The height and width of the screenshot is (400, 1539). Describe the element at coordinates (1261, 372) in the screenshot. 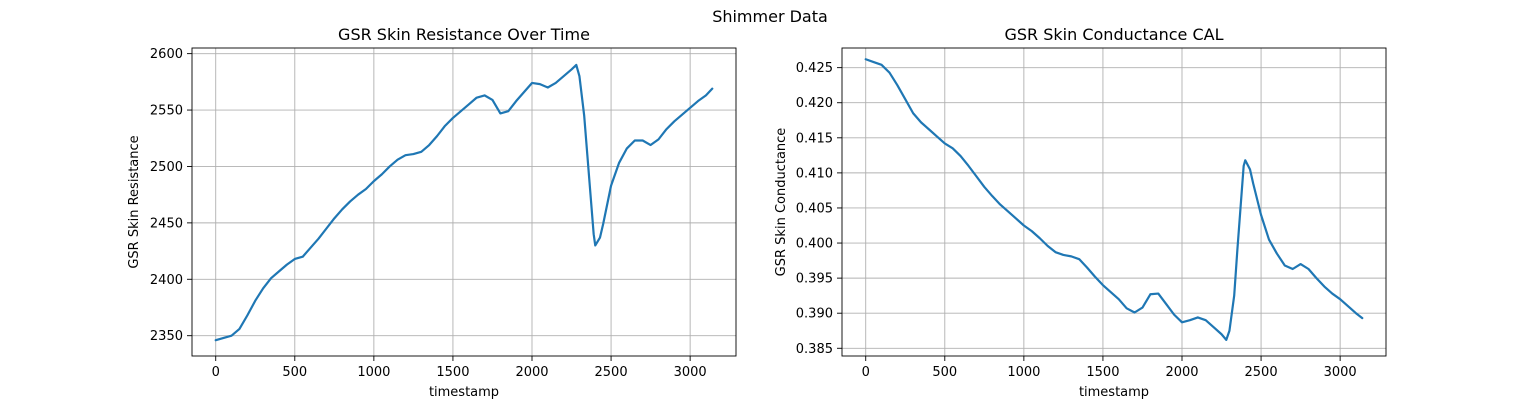

I see `conductance-xtick-label-5: 2500` at that location.